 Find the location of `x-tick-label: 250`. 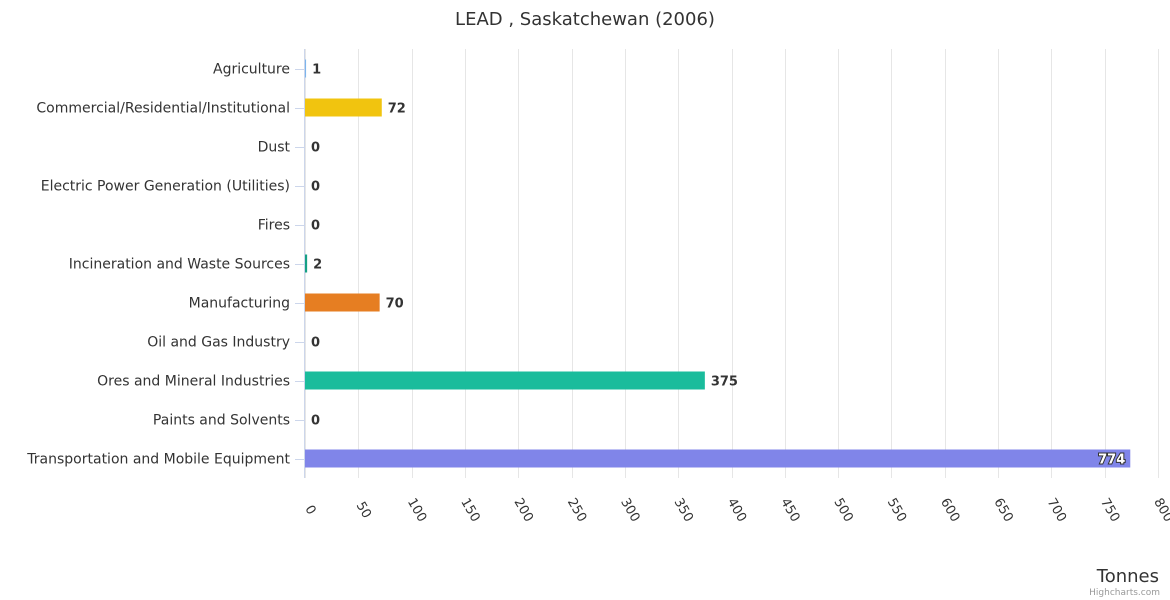

x-tick-label: 250 is located at coordinates (576, 510).